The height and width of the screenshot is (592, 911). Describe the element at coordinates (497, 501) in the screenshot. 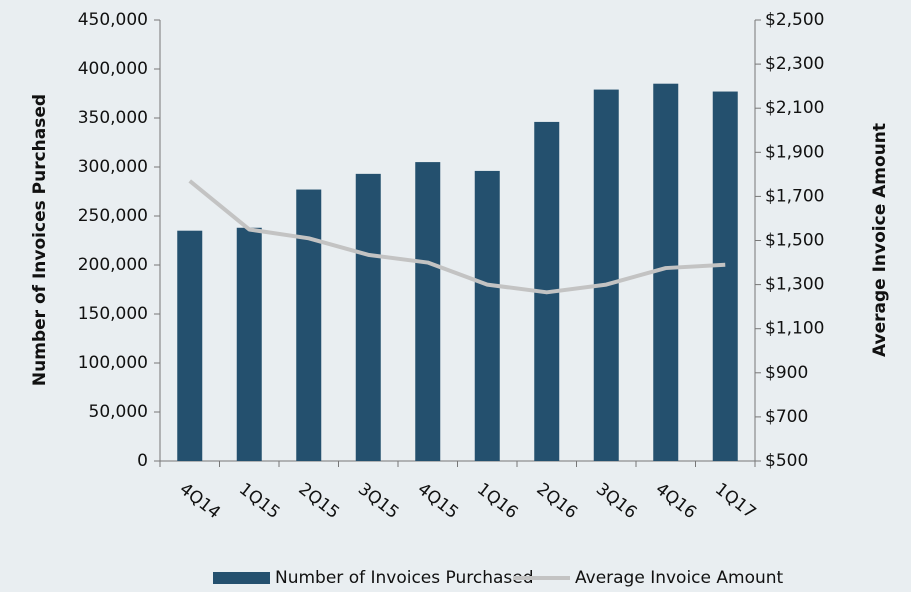

I see `x-tick-label: 1Q16` at that location.